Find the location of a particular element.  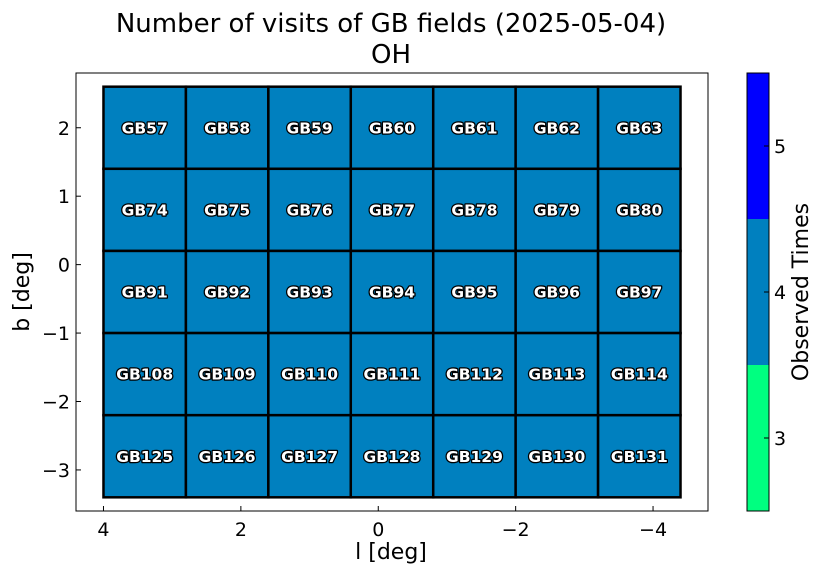

field-cell-gb127 is located at coordinates (310, 456).